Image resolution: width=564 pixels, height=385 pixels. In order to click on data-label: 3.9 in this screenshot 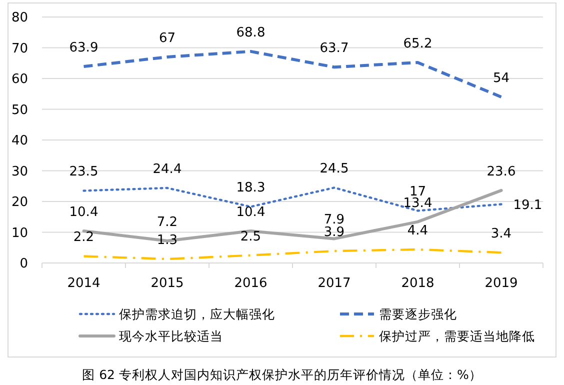, I will do `click(334, 232)`.